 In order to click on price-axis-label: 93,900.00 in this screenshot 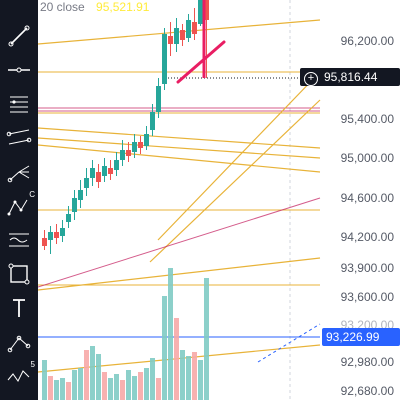, I will do `click(367, 268)`.